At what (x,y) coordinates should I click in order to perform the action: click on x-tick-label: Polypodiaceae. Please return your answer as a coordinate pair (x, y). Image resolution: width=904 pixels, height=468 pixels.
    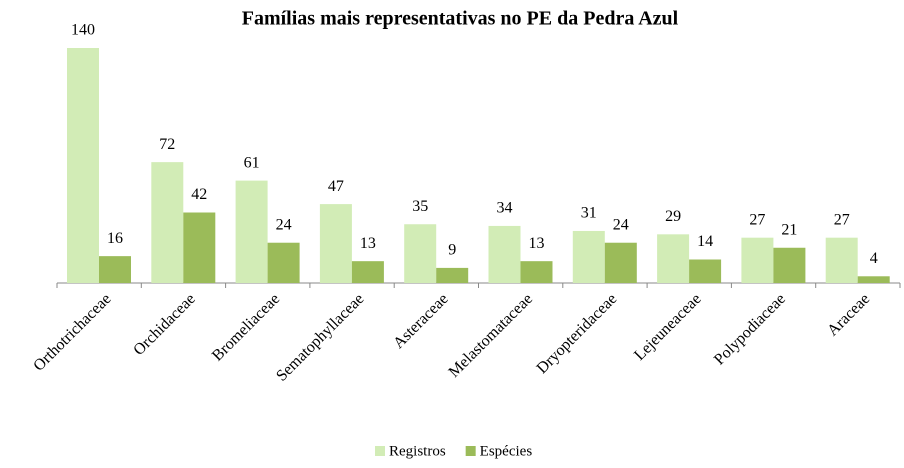
    Looking at the image, I should click on (750, 329).